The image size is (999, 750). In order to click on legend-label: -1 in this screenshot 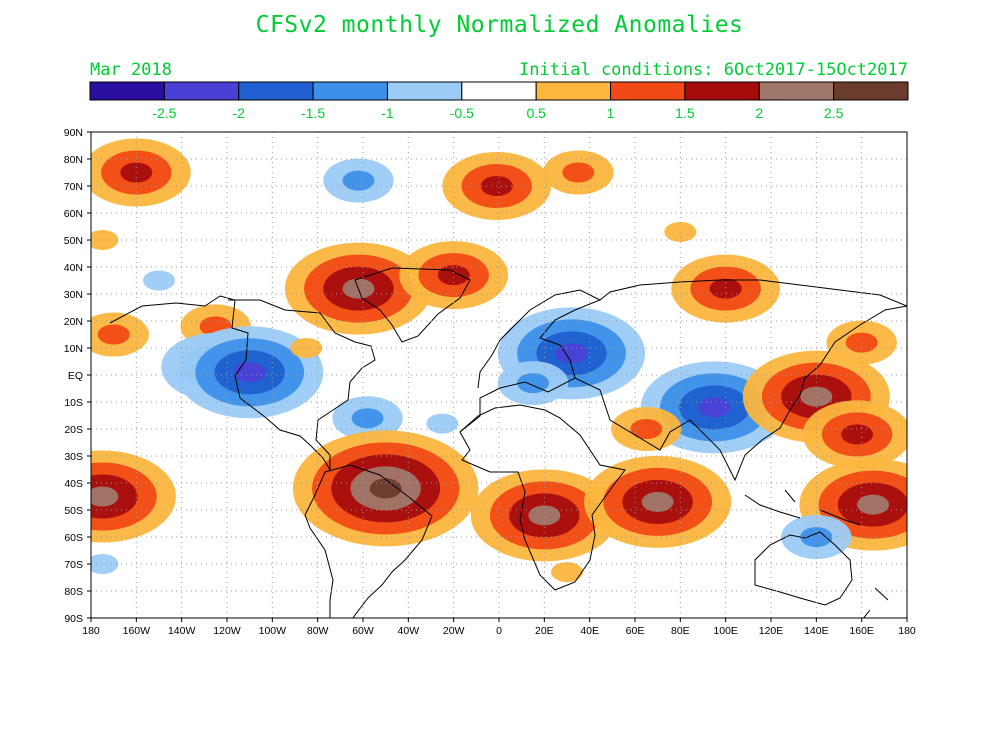, I will do `click(387, 113)`.